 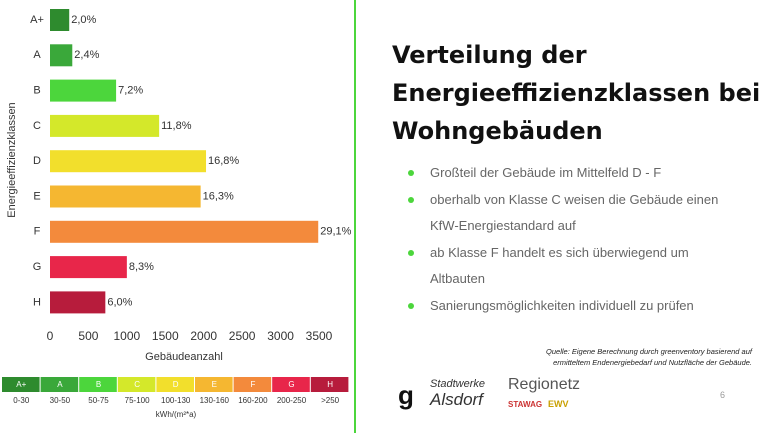 I want to click on value-label: 2,4%, so click(x=86, y=55).